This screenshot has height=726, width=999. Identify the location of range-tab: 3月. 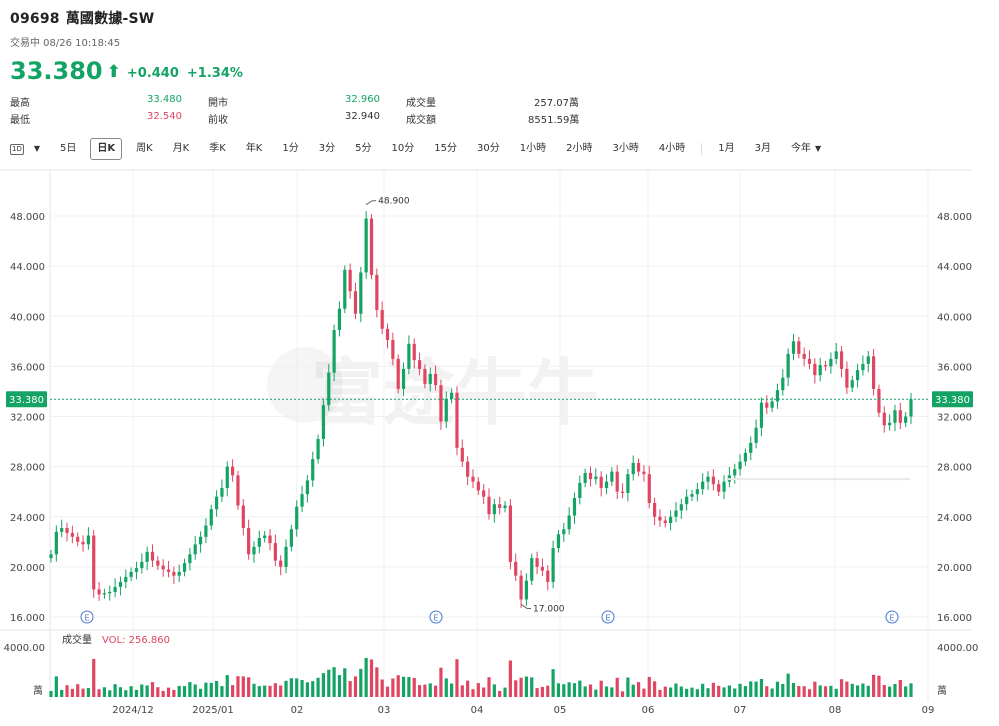
(762, 148).